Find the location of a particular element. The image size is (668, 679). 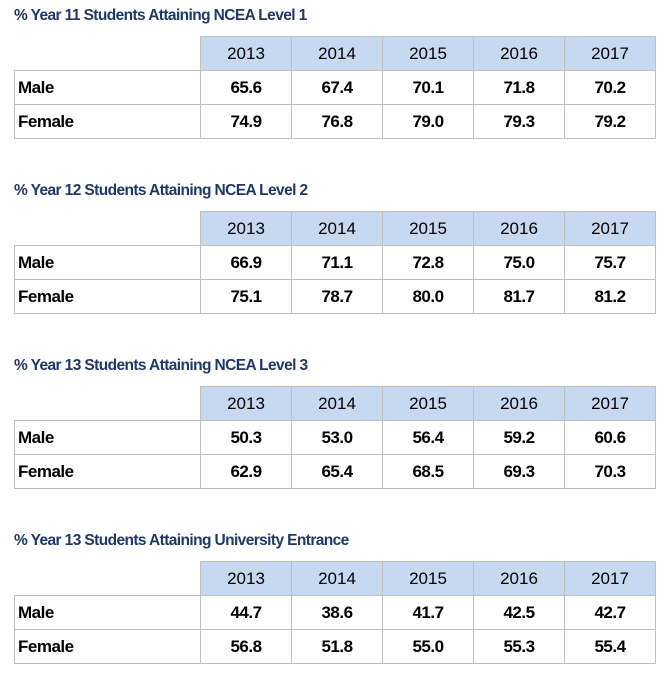

value-cell: 55.4 is located at coordinates (610, 646).